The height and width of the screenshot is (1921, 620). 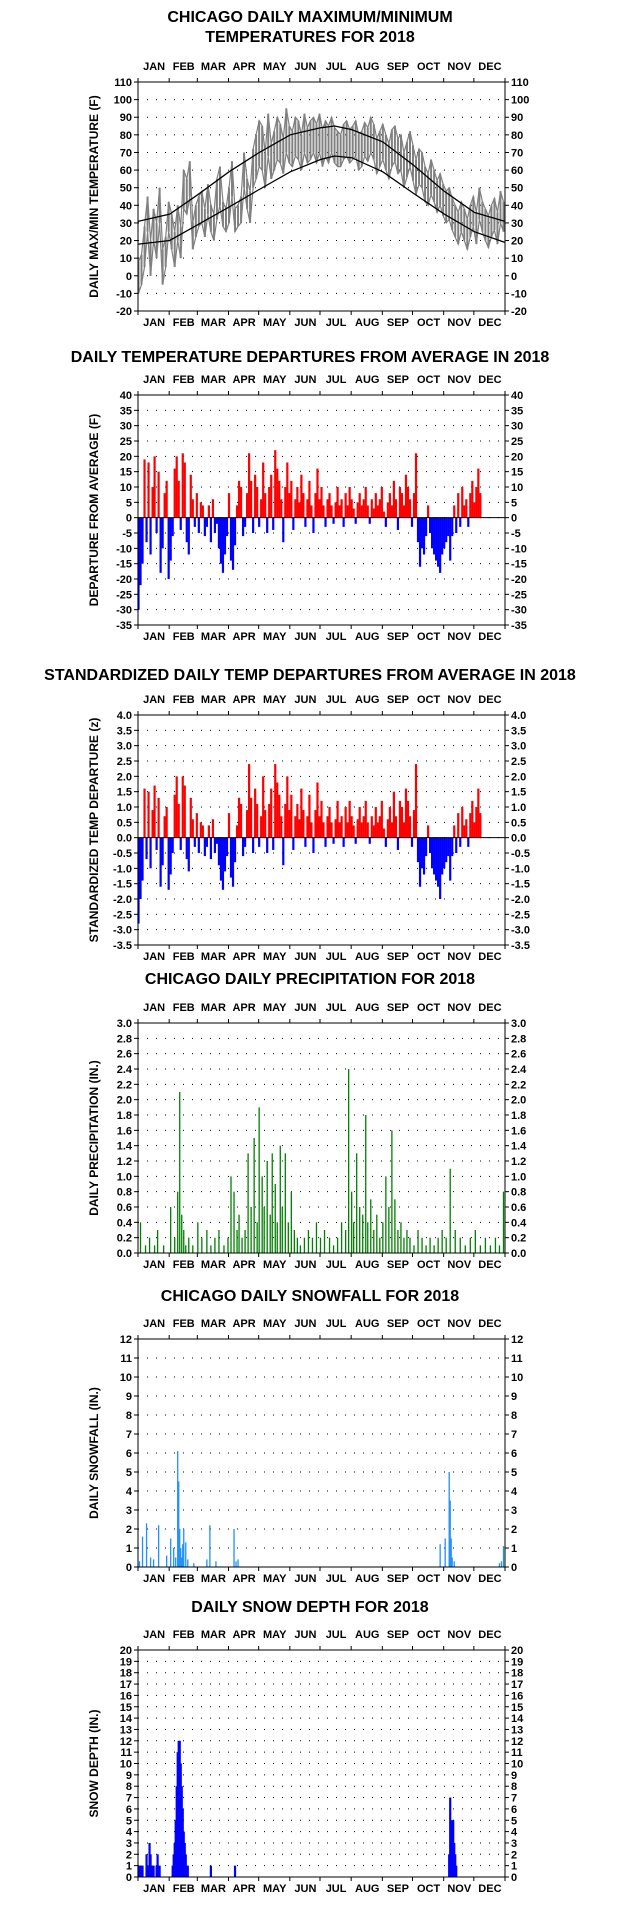 What do you see at coordinates (94, 830) in the screenshot?
I see `y-axis-label: STANDARDIZED TEMP DEPARTURE (z)` at bounding box center [94, 830].